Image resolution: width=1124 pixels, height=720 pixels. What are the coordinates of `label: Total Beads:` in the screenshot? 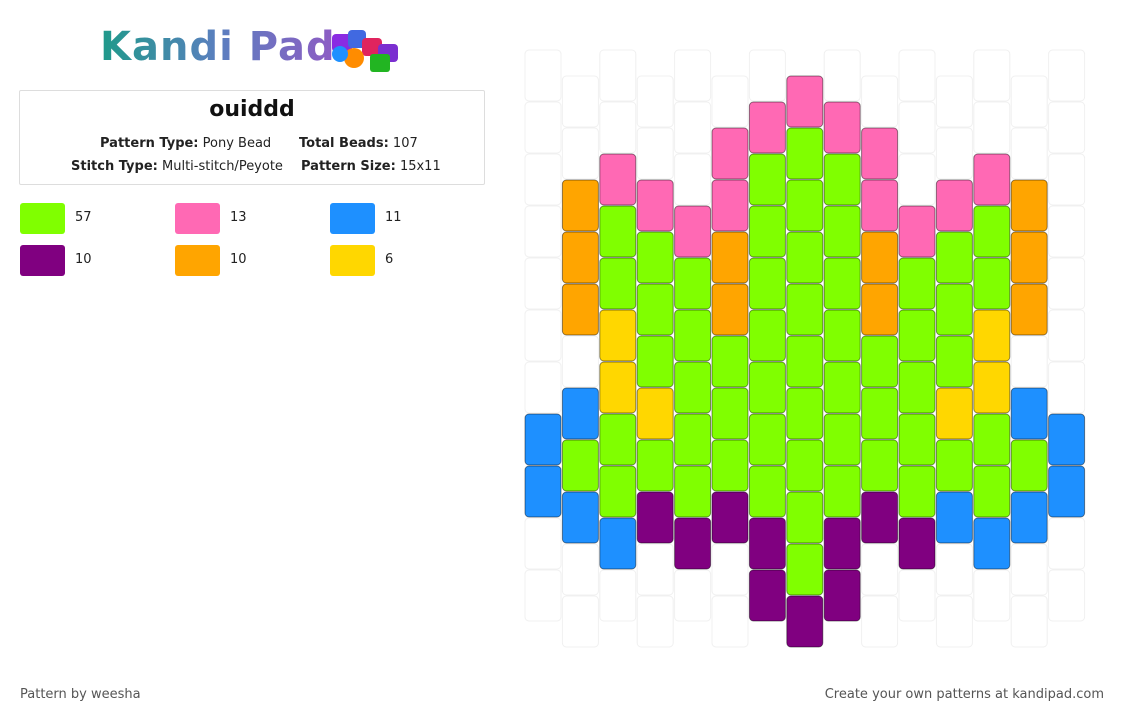 It's located at (344, 143).